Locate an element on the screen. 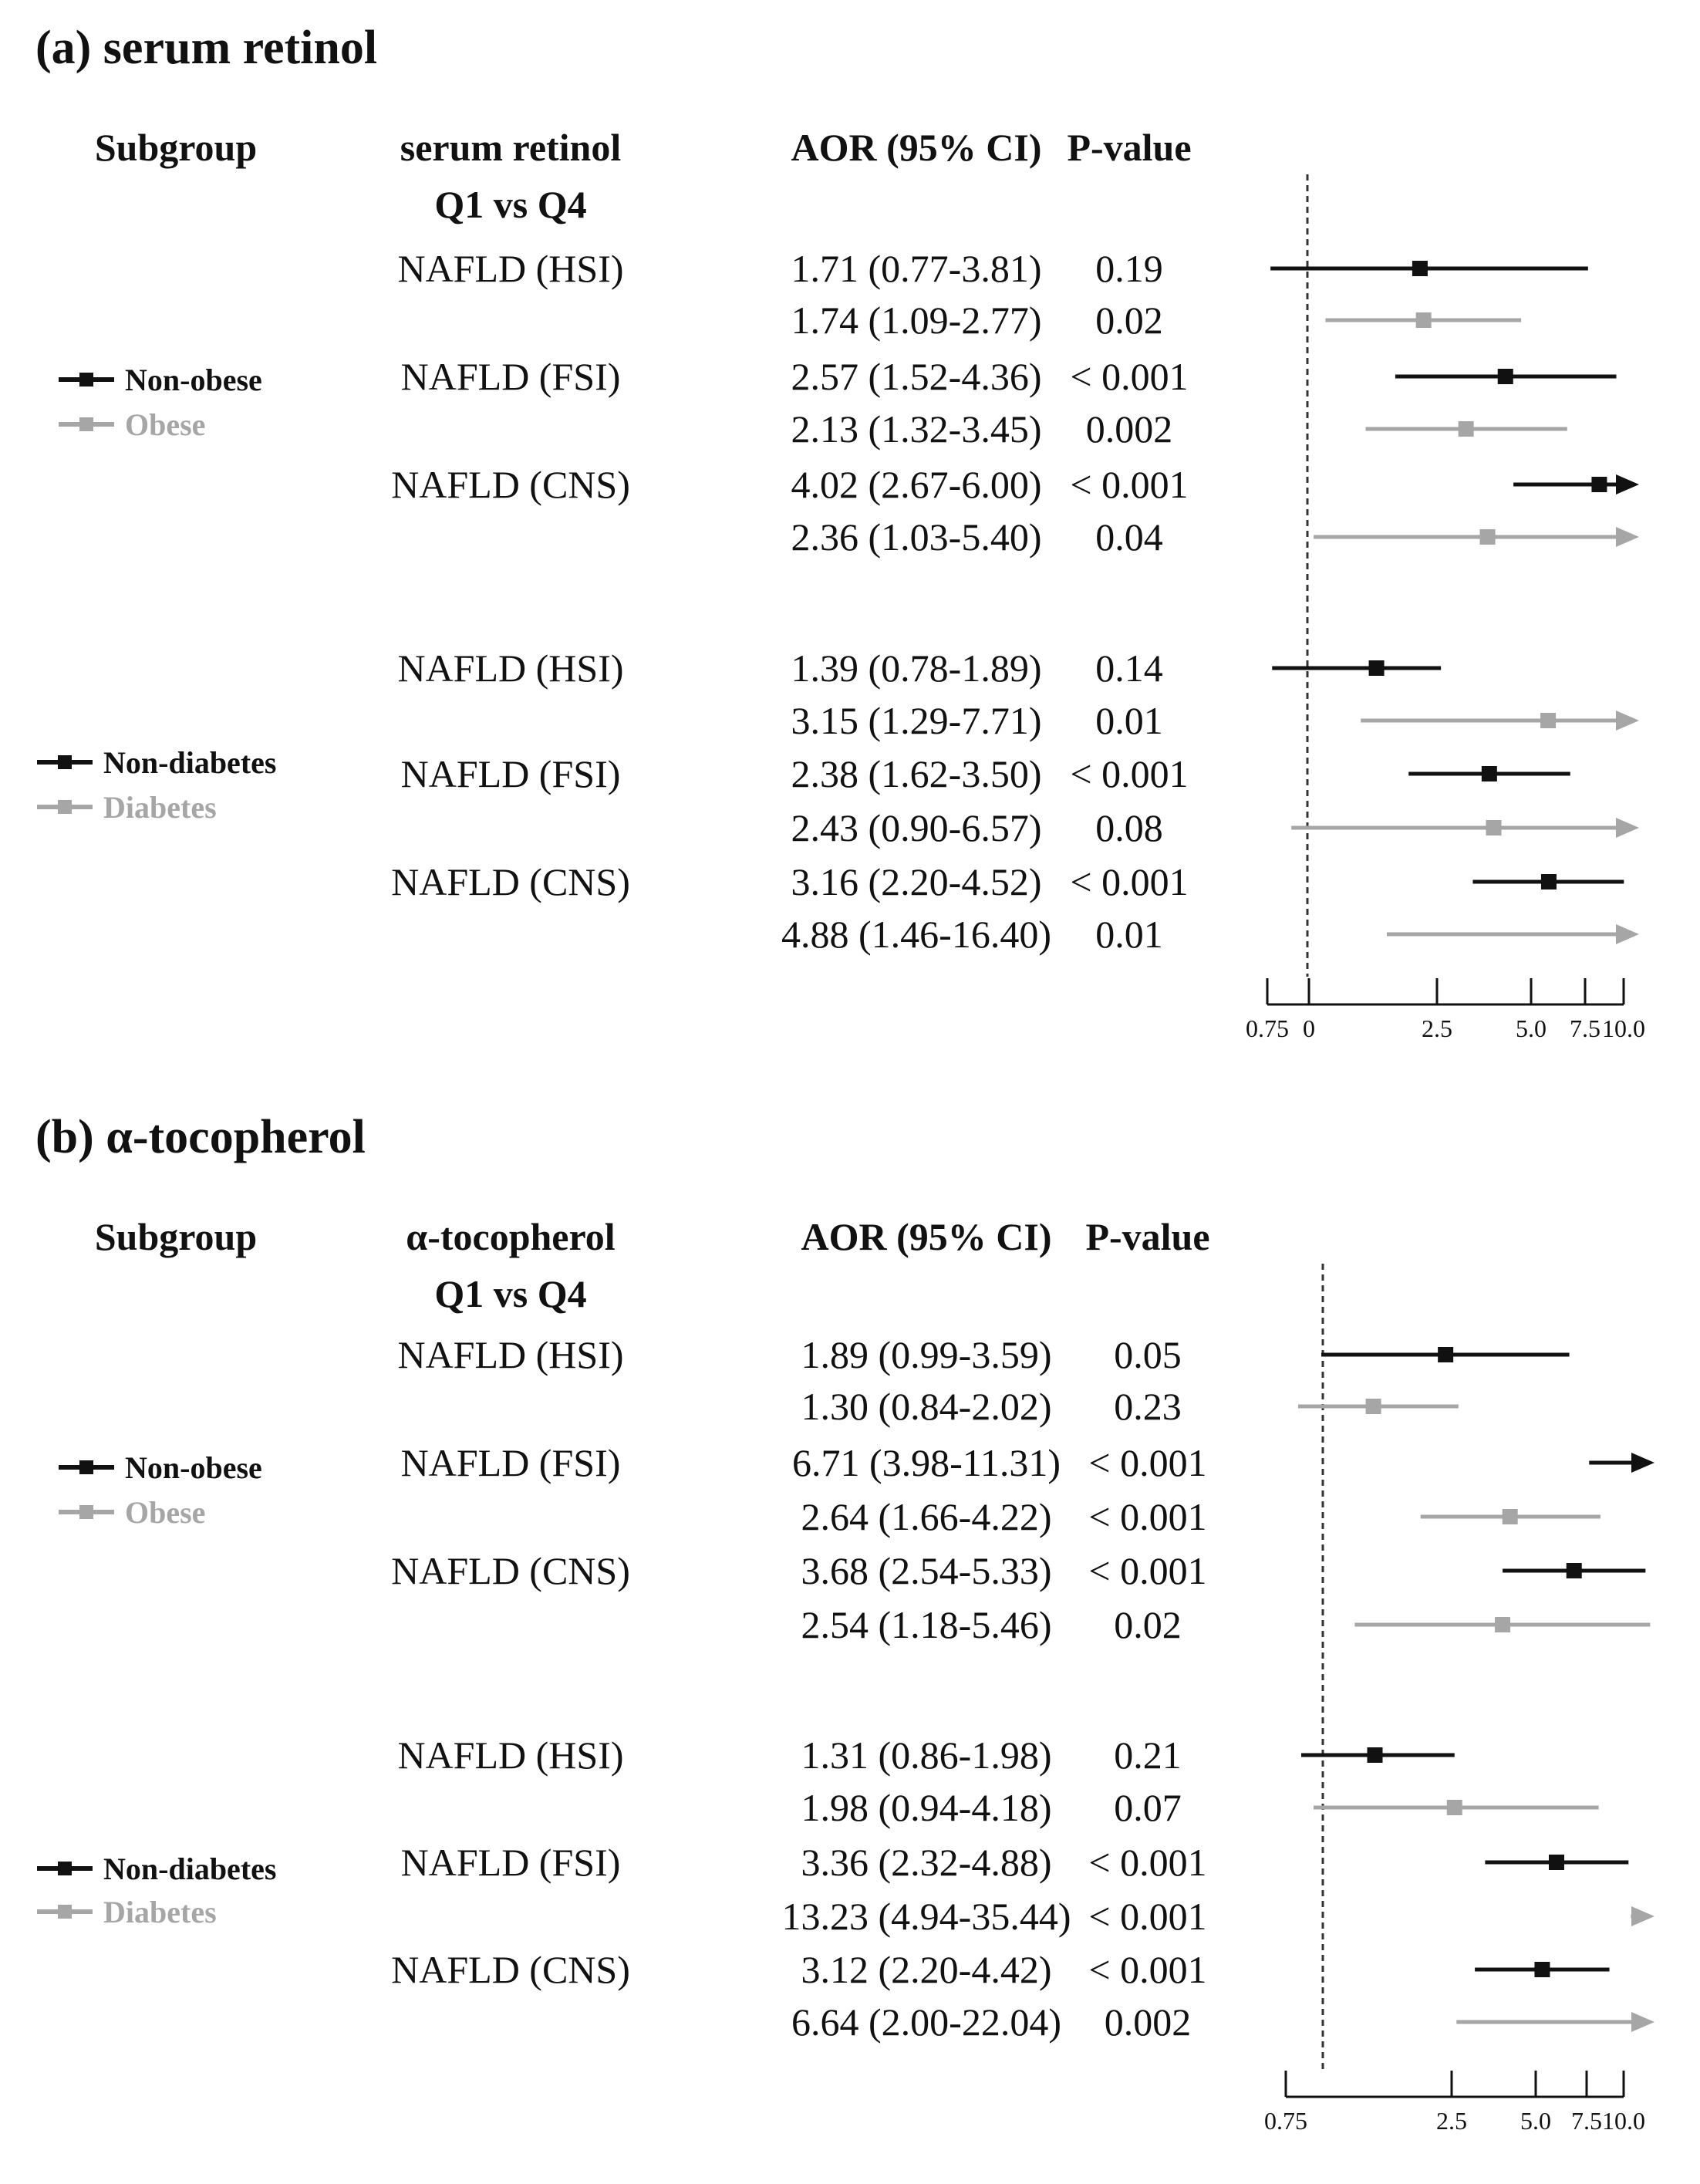 The height and width of the screenshot is (2184, 1700). p-value-text: 0.21 is located at coordinates (1148, 1755).